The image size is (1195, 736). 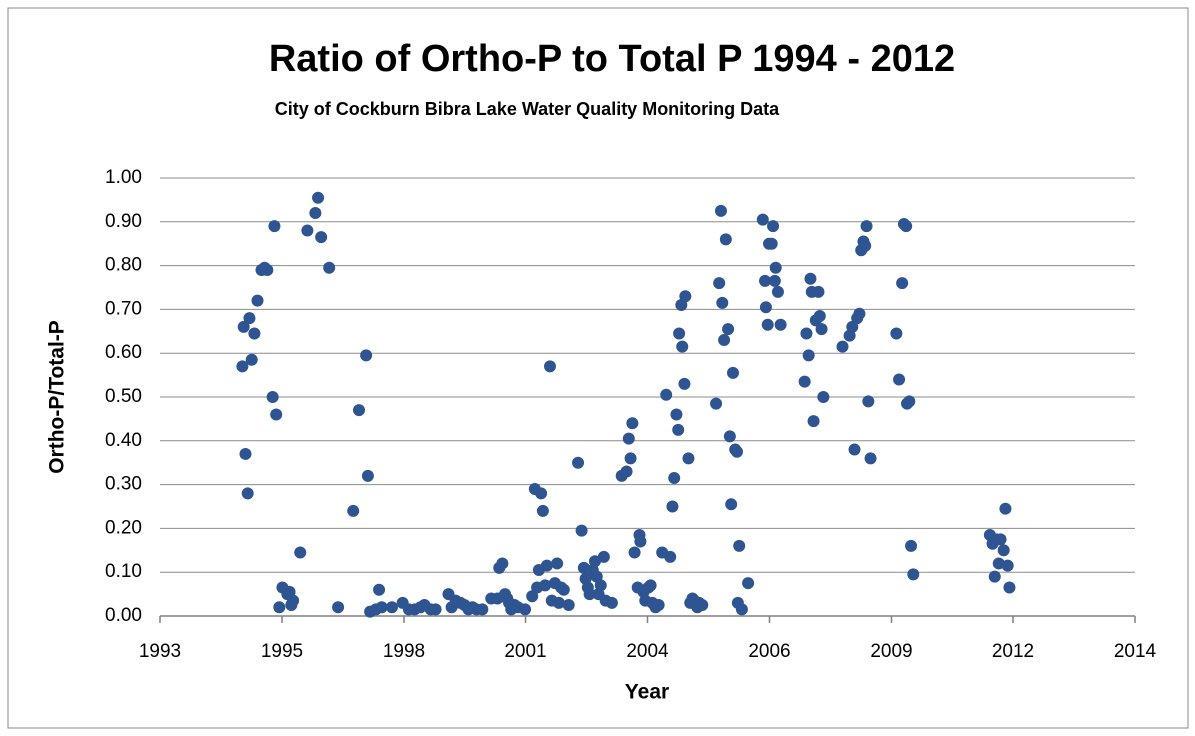 What do you see at coordinates (647, 651) in the screenshot?
I see `x-tick-label: 2004` at bounding box center [647, 651].